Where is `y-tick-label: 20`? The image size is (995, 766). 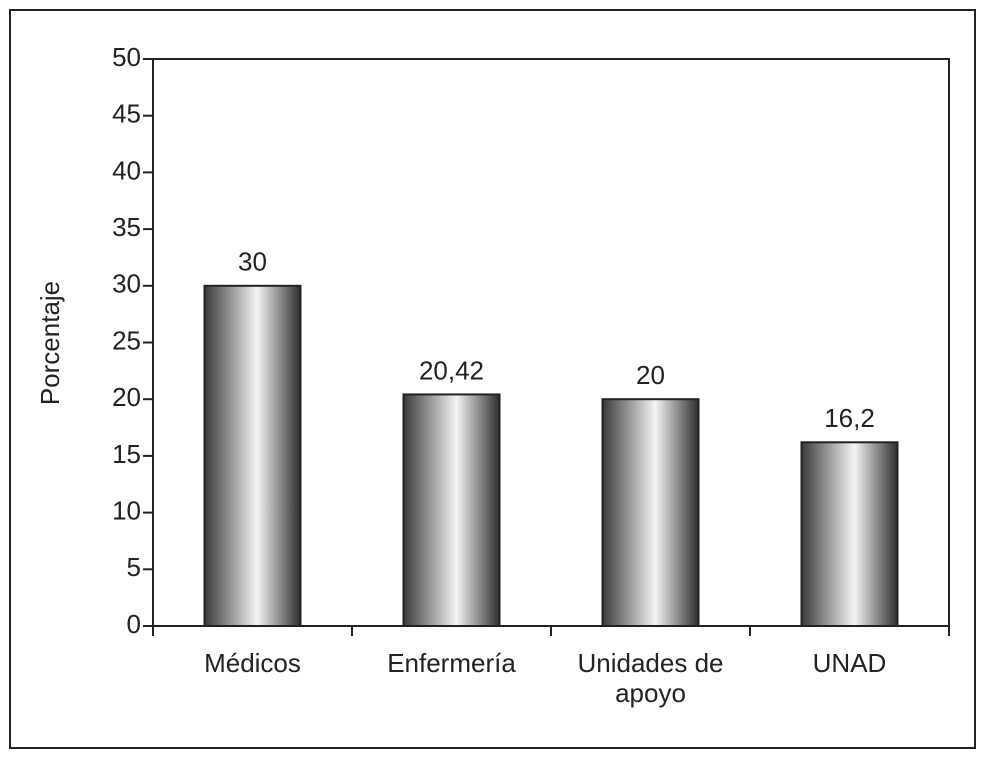 y-tick-label: 20 is located at coordinates (126, 397).